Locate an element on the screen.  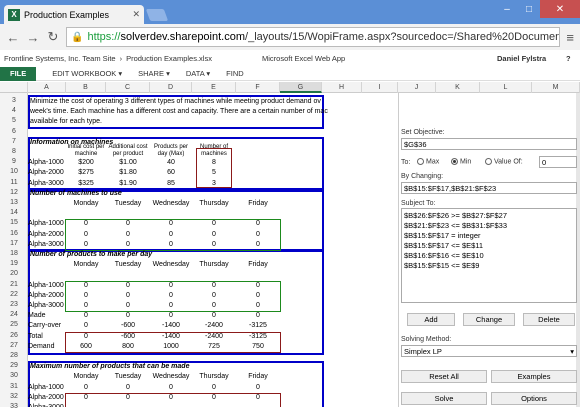
row-header: 28 is located at coordinates (14, 355).